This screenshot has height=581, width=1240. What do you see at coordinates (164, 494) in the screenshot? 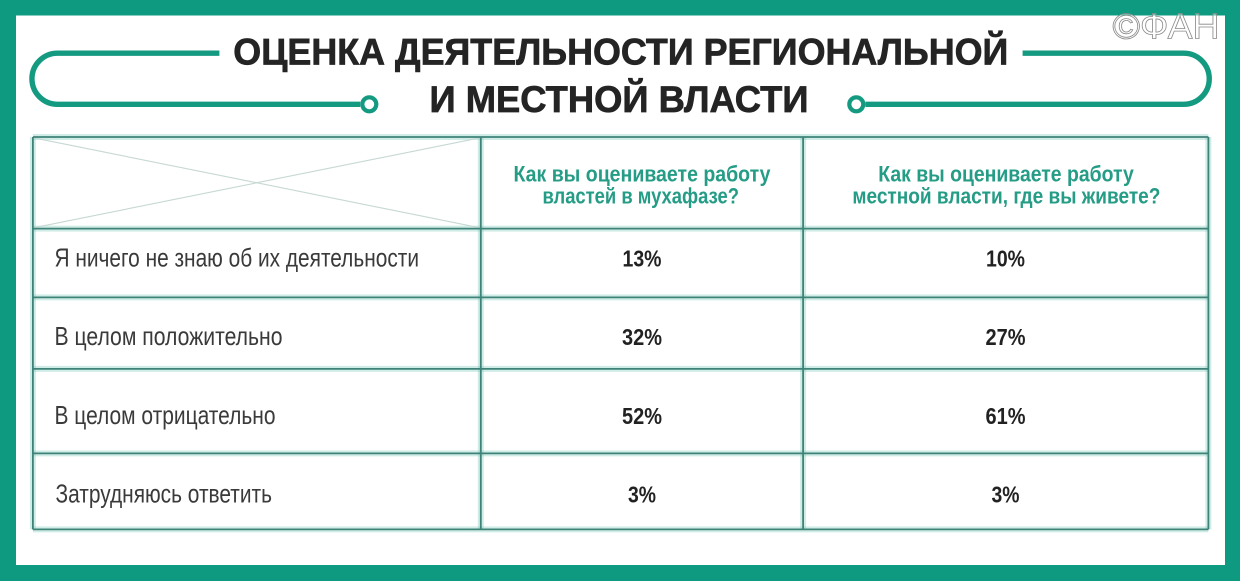
I see `svg-text: Затрудняюсь ответить` at bounding box center [164, 494].